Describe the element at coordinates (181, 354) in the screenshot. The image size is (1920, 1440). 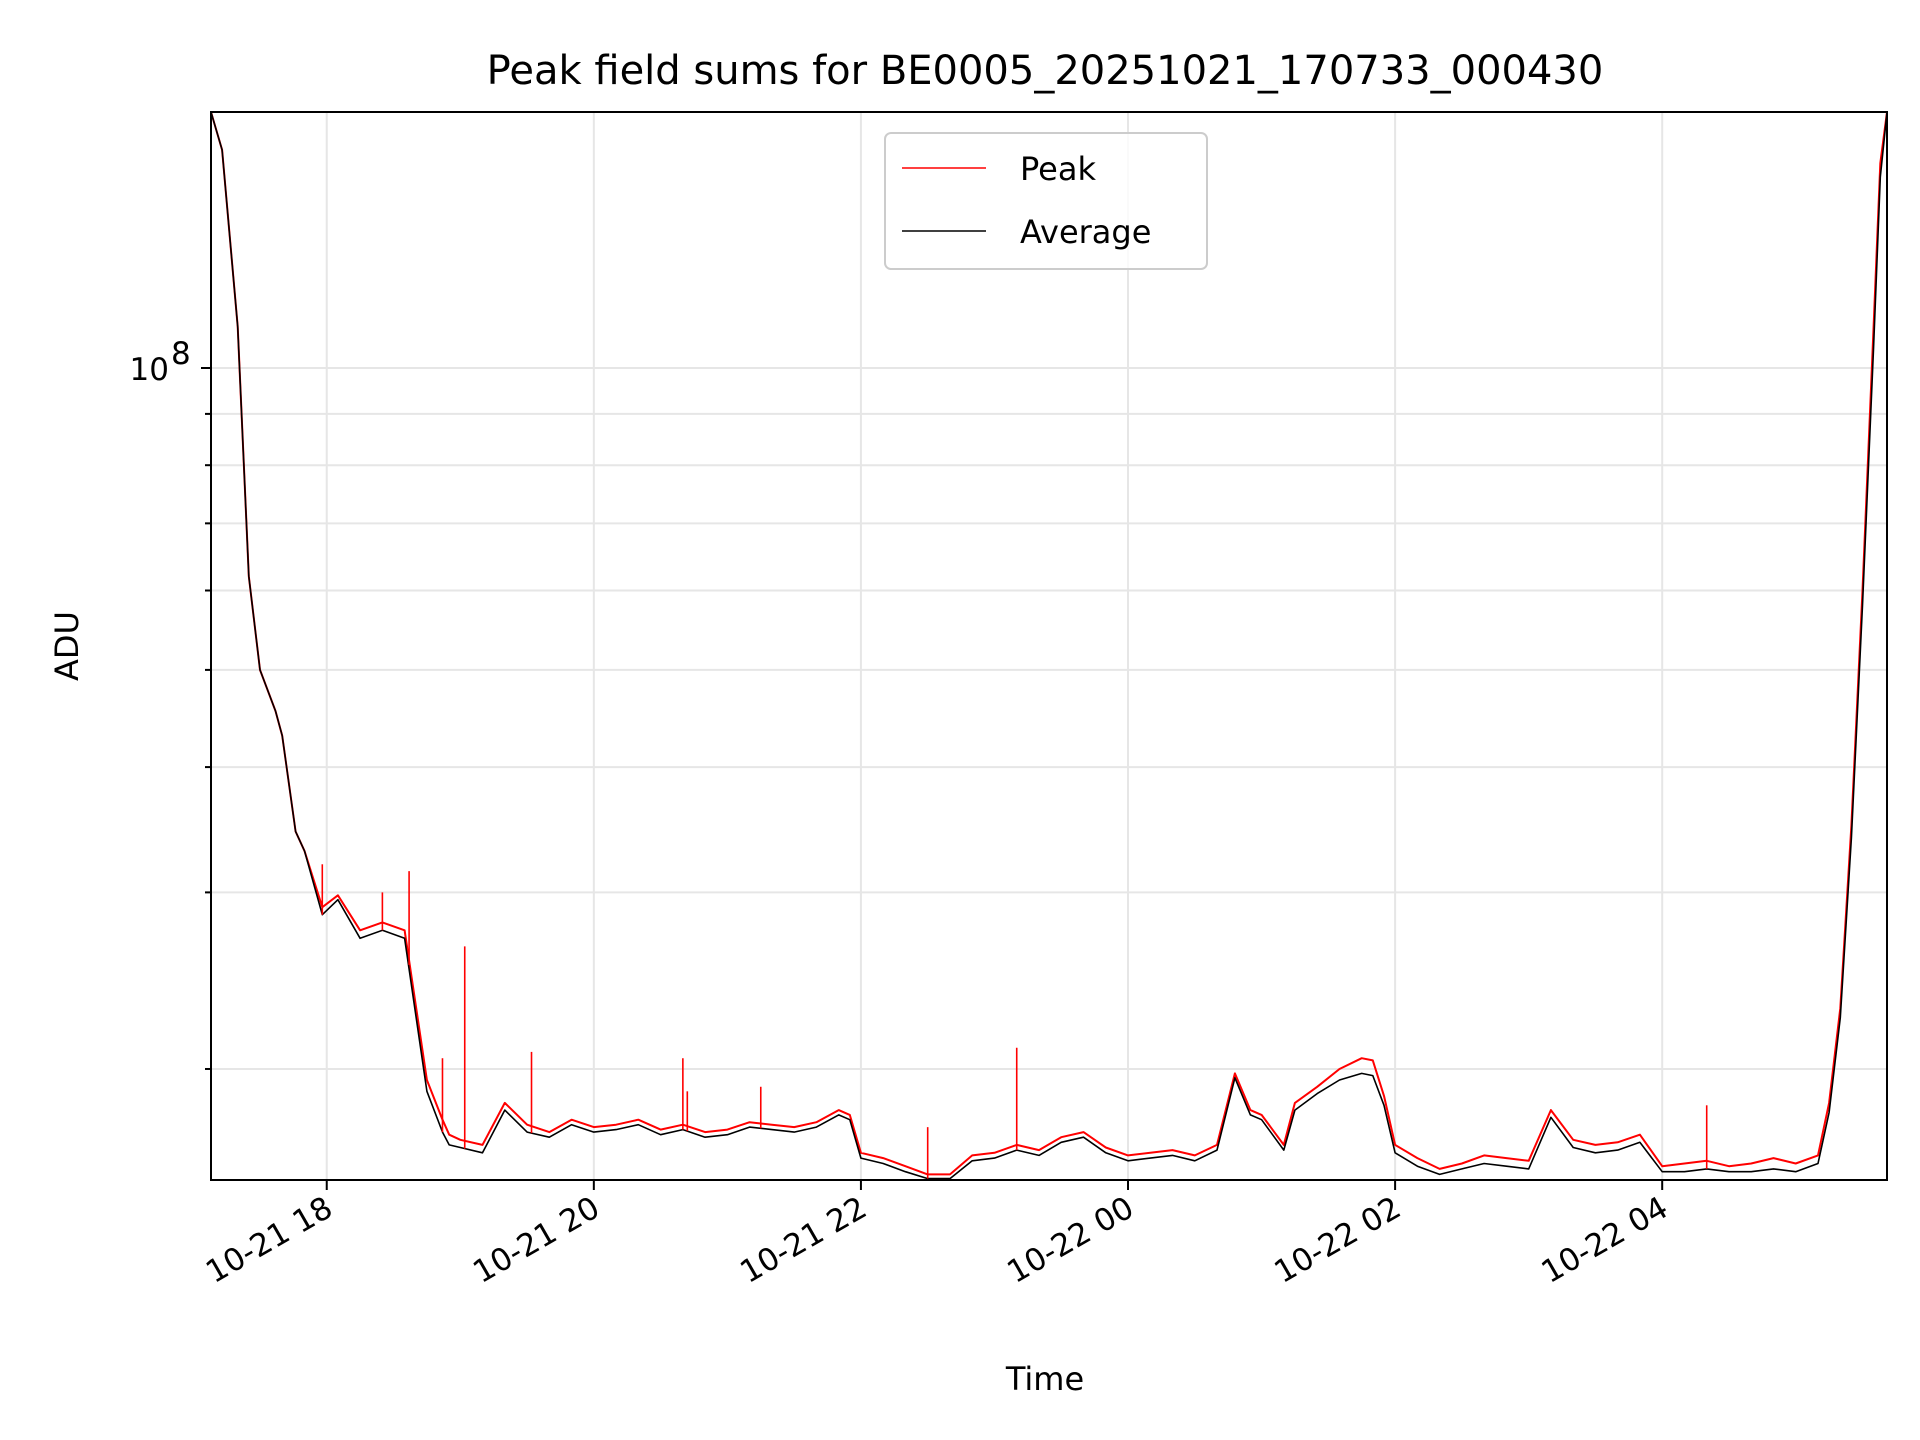
I see `y-tick-label-exponent: 8` at that location.